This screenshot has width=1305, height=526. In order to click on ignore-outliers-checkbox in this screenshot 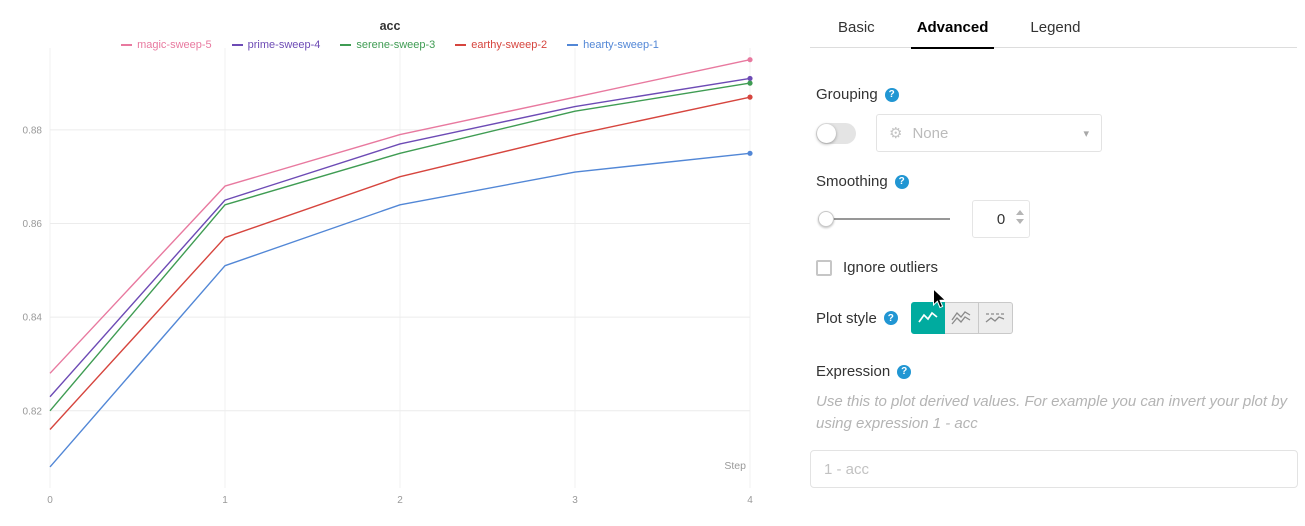, I will do `click(824, 267)`.